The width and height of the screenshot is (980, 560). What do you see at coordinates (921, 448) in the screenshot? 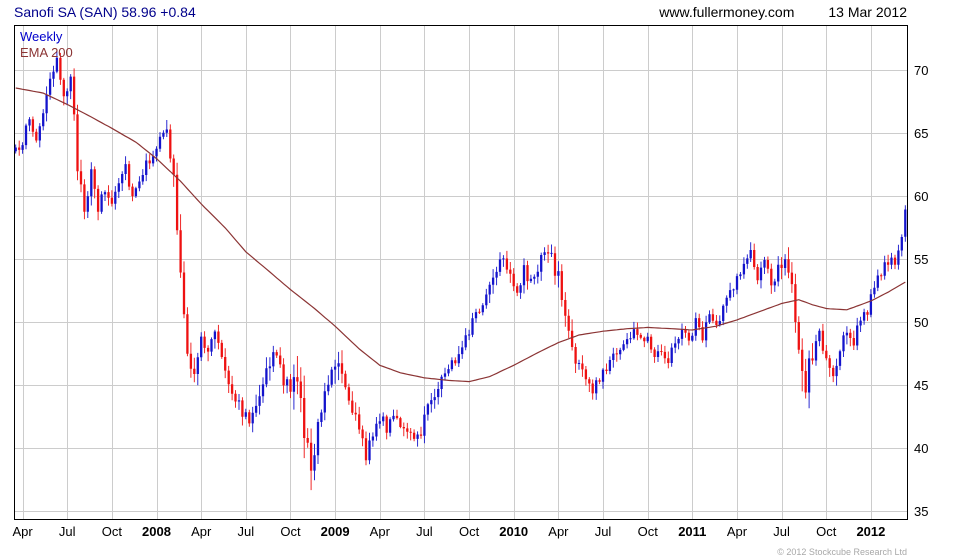
I see `y-axis-label: 40` at bounding box center [921, 448].